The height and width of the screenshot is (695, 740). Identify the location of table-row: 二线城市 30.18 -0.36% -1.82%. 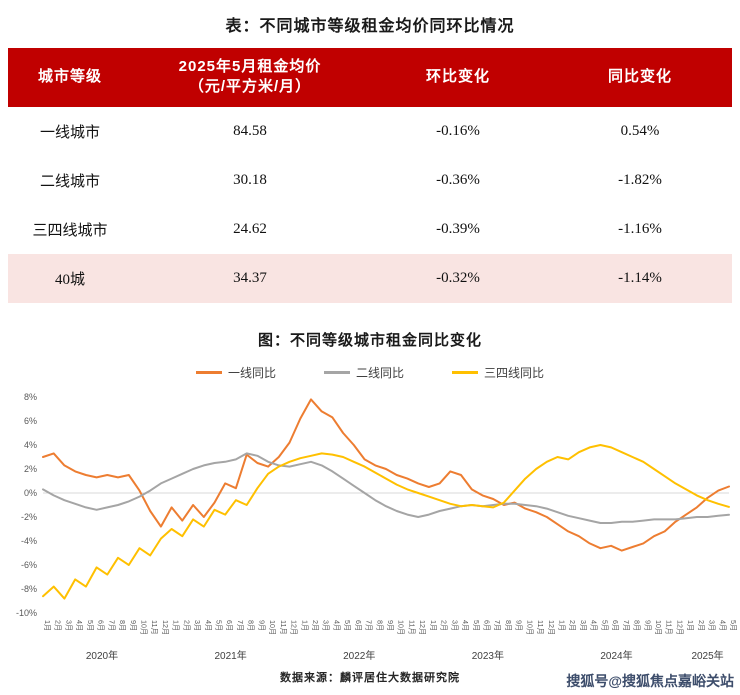
(370, 180).